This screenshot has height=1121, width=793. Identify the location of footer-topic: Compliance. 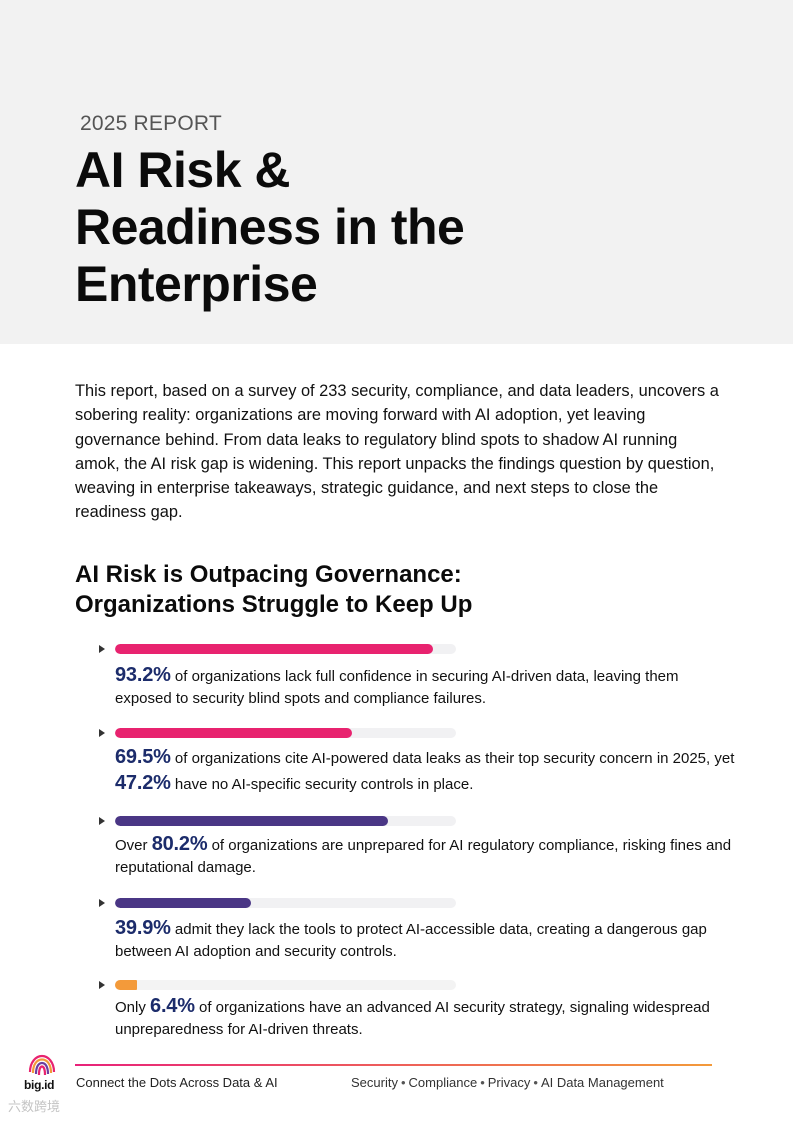
(443, 1082).